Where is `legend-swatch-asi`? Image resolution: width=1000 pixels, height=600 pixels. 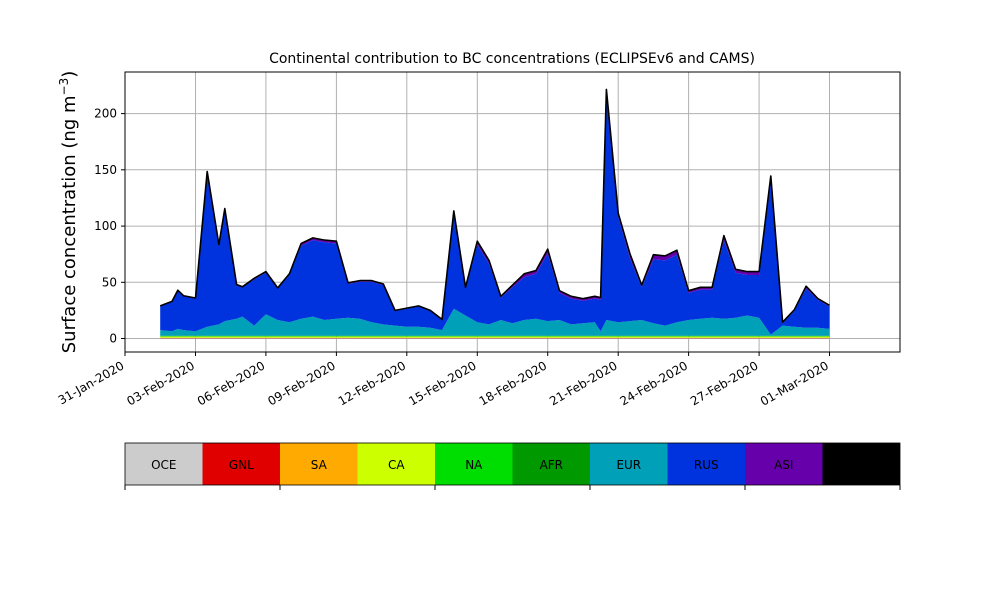 legend-swatch-asi is located at coordinates (784, 464).